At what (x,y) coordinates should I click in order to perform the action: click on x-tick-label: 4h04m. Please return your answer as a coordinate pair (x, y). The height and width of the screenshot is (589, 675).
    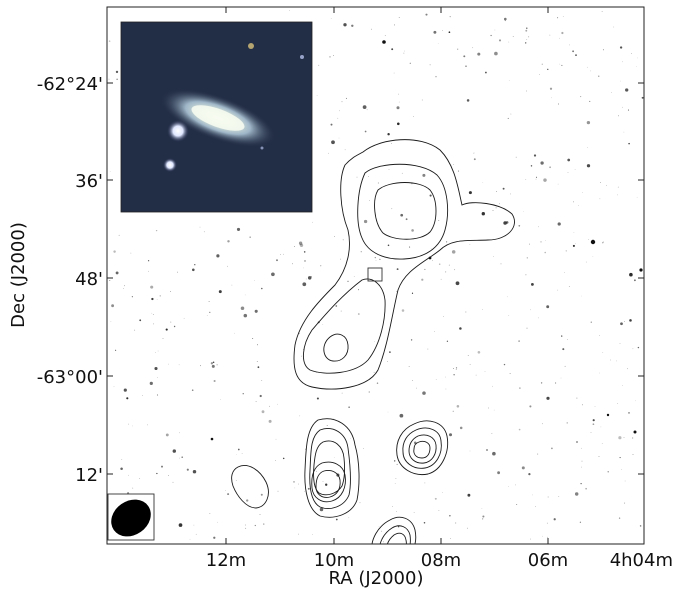
    Looking at the image, I should click on (641, 560).